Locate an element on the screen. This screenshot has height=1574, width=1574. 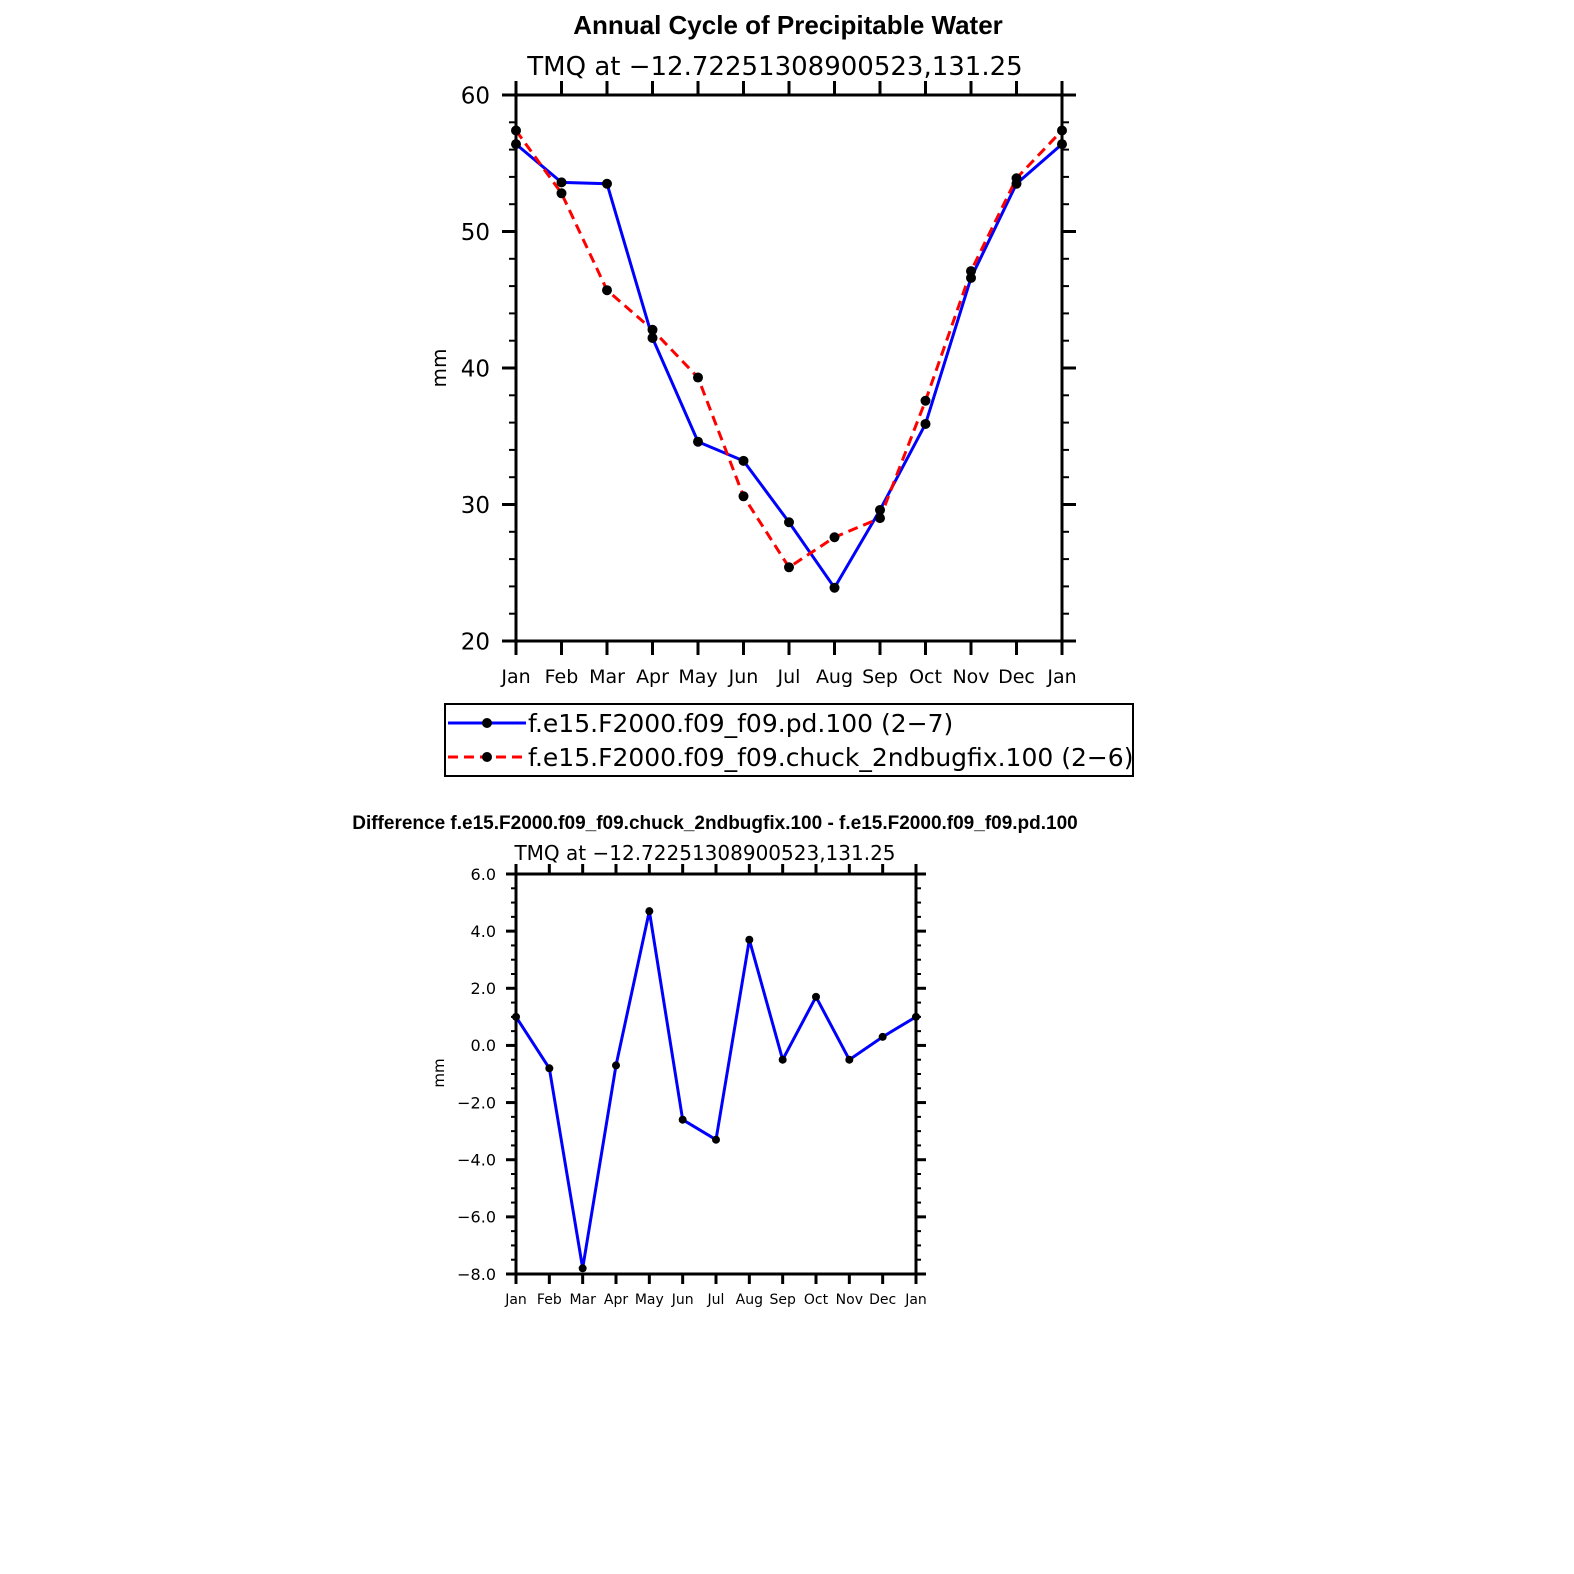
chart1-plot-frame is located at coordinates (789, 368).